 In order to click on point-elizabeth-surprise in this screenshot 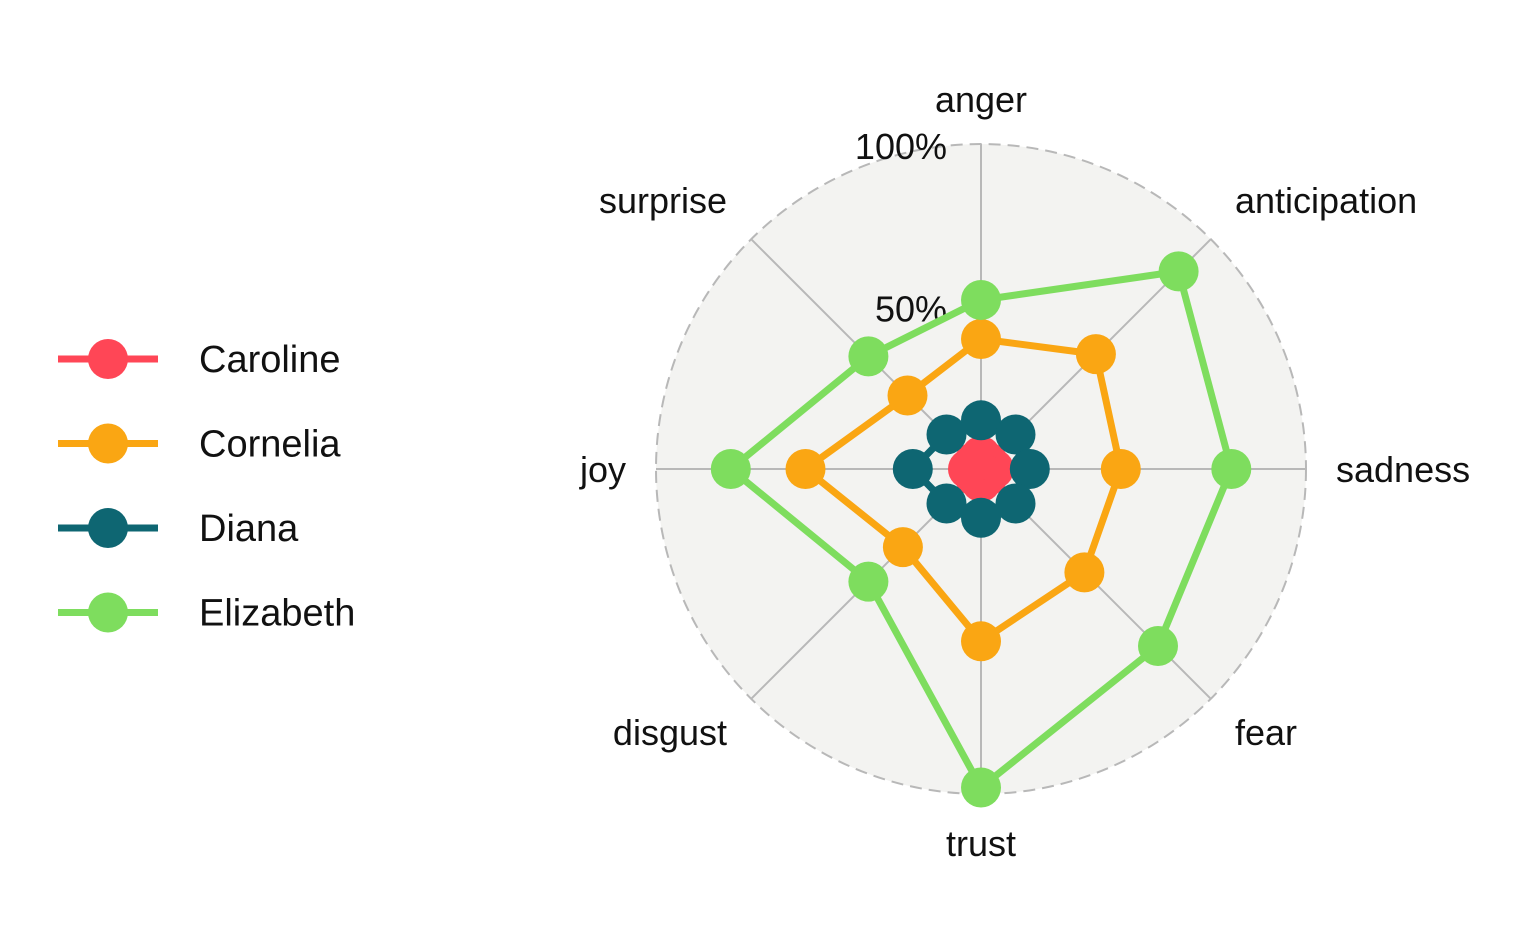, I will do `click(868, 356)`.